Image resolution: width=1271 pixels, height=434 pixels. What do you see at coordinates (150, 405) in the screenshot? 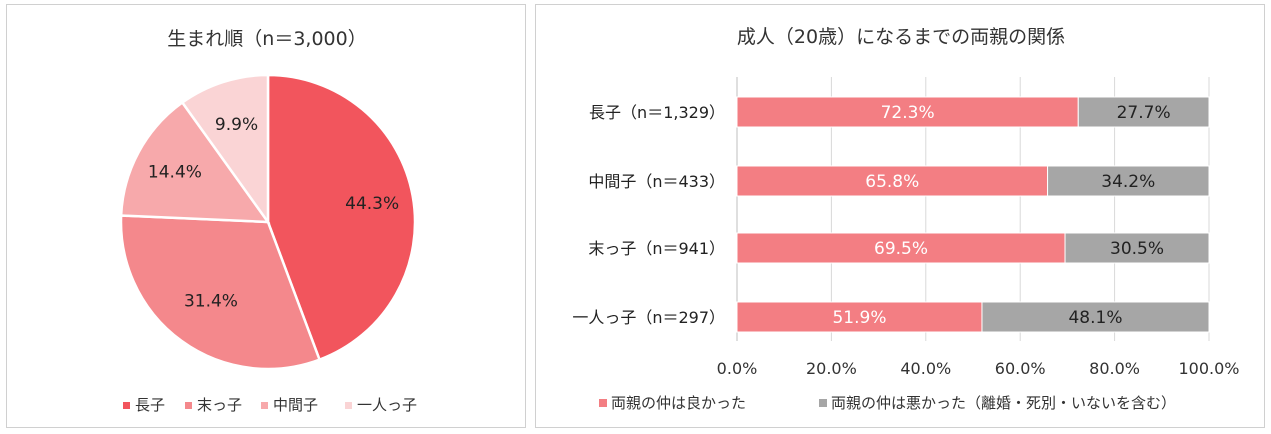
I see `legend-label: 長子` at bounding box center [150, 405].